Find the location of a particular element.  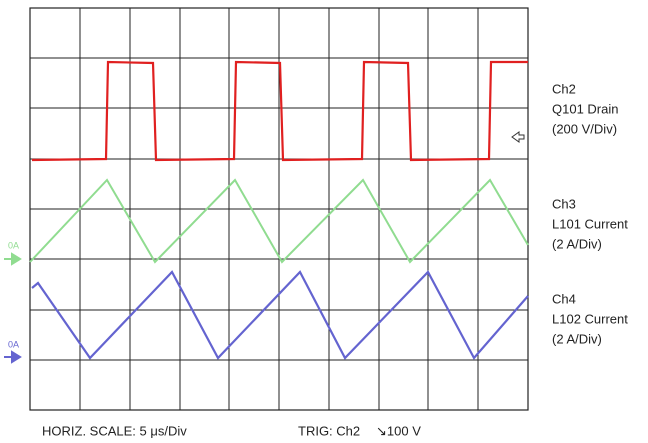

ch3-zero-arrow is located at coordinates (13, 259).